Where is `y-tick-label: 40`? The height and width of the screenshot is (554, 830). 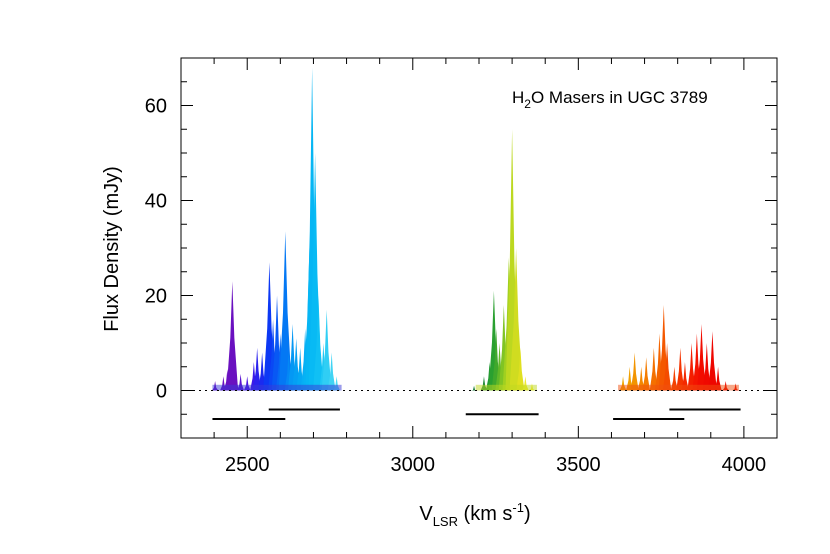 y-tick-label: 40 is located at coordinates (156, 202).